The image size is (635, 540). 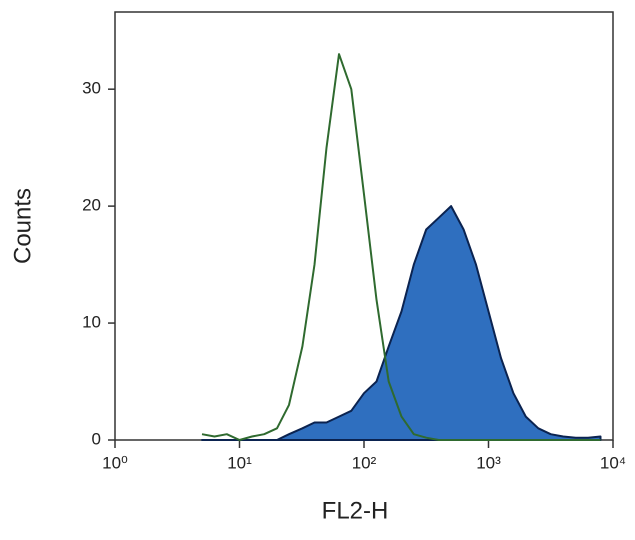 What do you see at coordinates (355, 510) in the screenshot?
I see `x-axis-label: FL2-H` at bounding box center [355, 510].